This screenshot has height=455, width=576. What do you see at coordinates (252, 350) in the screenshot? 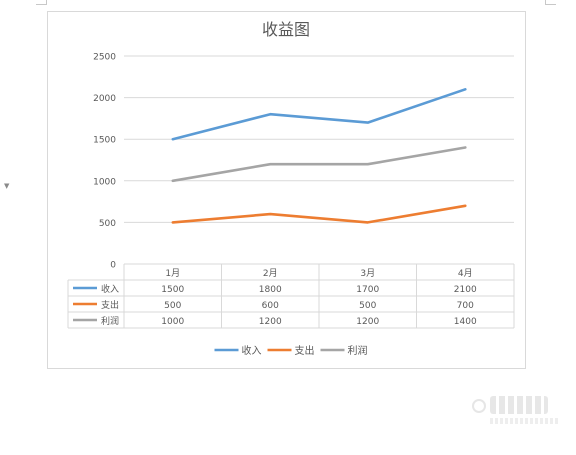
I see `legend-label: 收入` at bounding box center [252, 350].